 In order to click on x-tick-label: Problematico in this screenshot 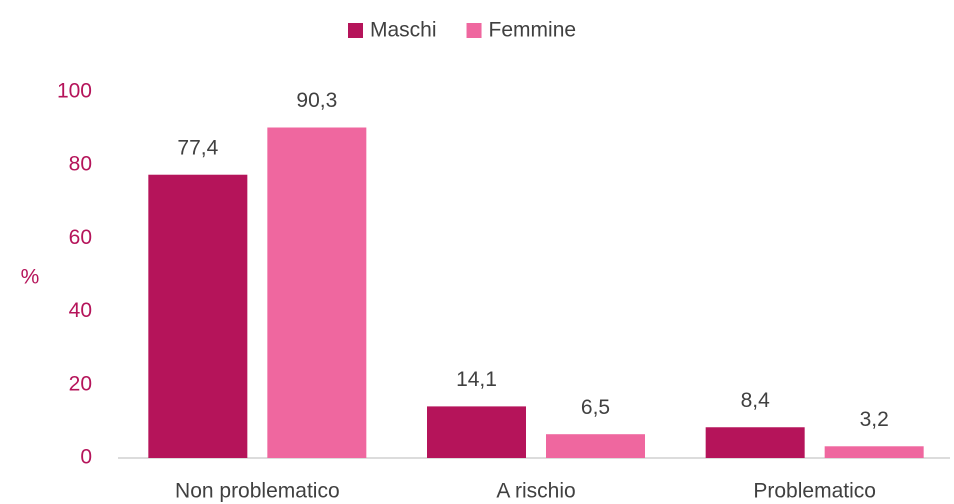, I will do `click(814, 491)`.